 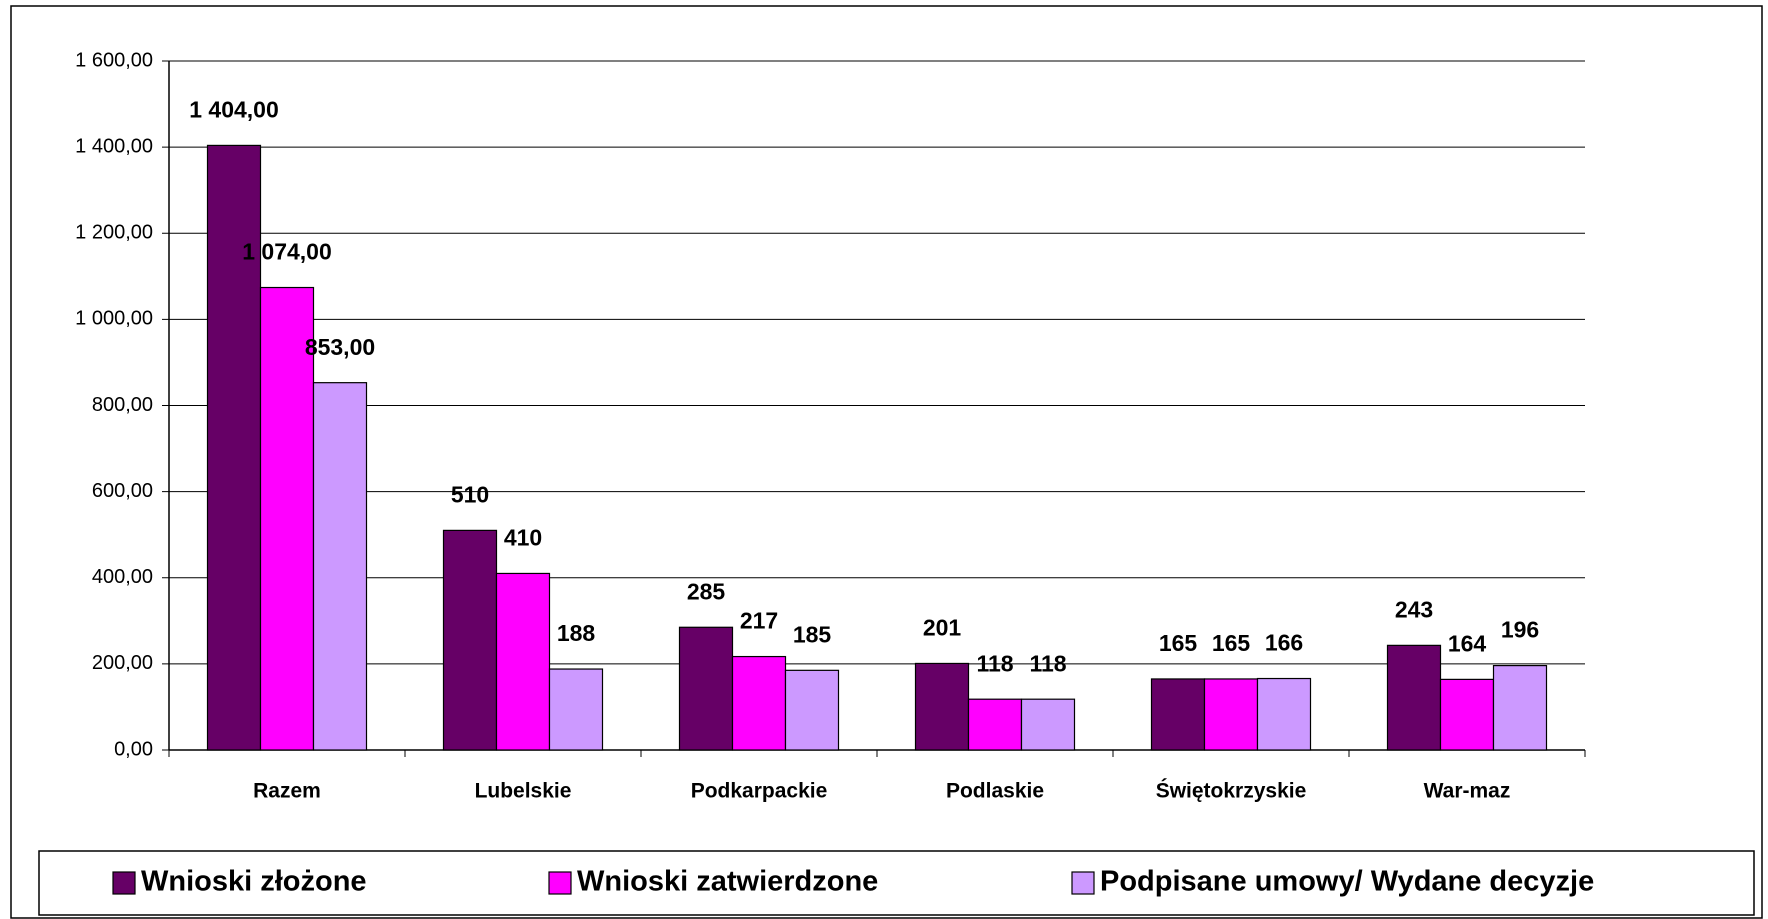 What do you see at coordinates (995, 791) in the screenshot?
I see `x-tick-label: Podlaskie` at bounding box center [995, 791].